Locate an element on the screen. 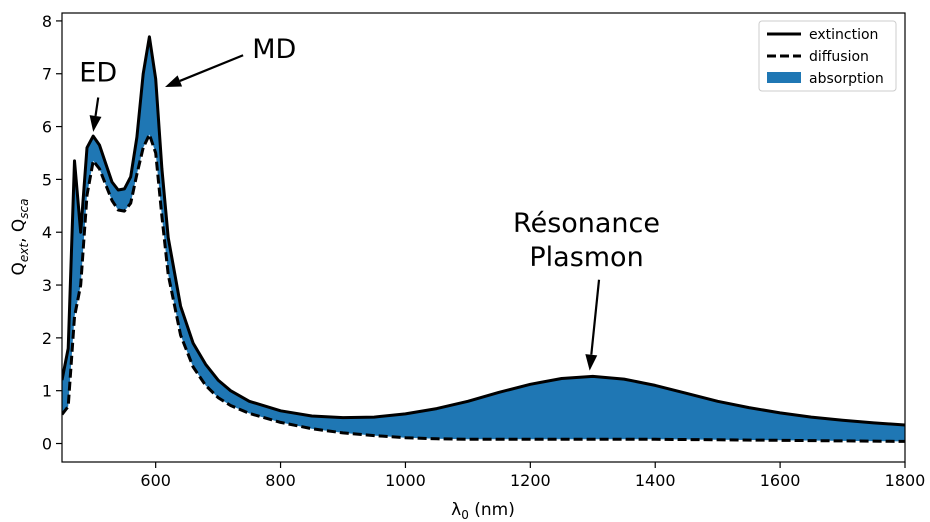  x-tick-label: 1000 is located at coordinates (405, 480).